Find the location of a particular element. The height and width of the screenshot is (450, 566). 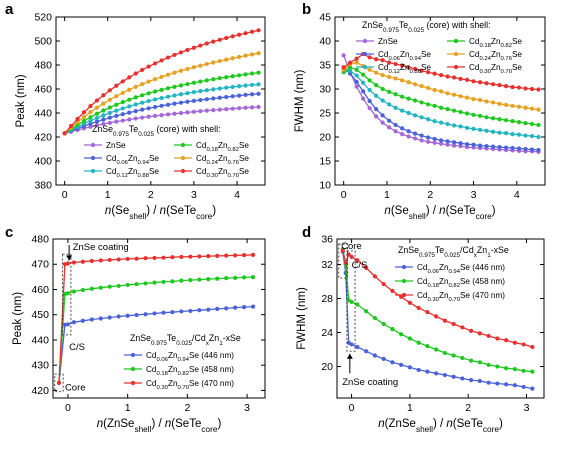

x-tick-label: 0 is located at coordinates (352, 408).